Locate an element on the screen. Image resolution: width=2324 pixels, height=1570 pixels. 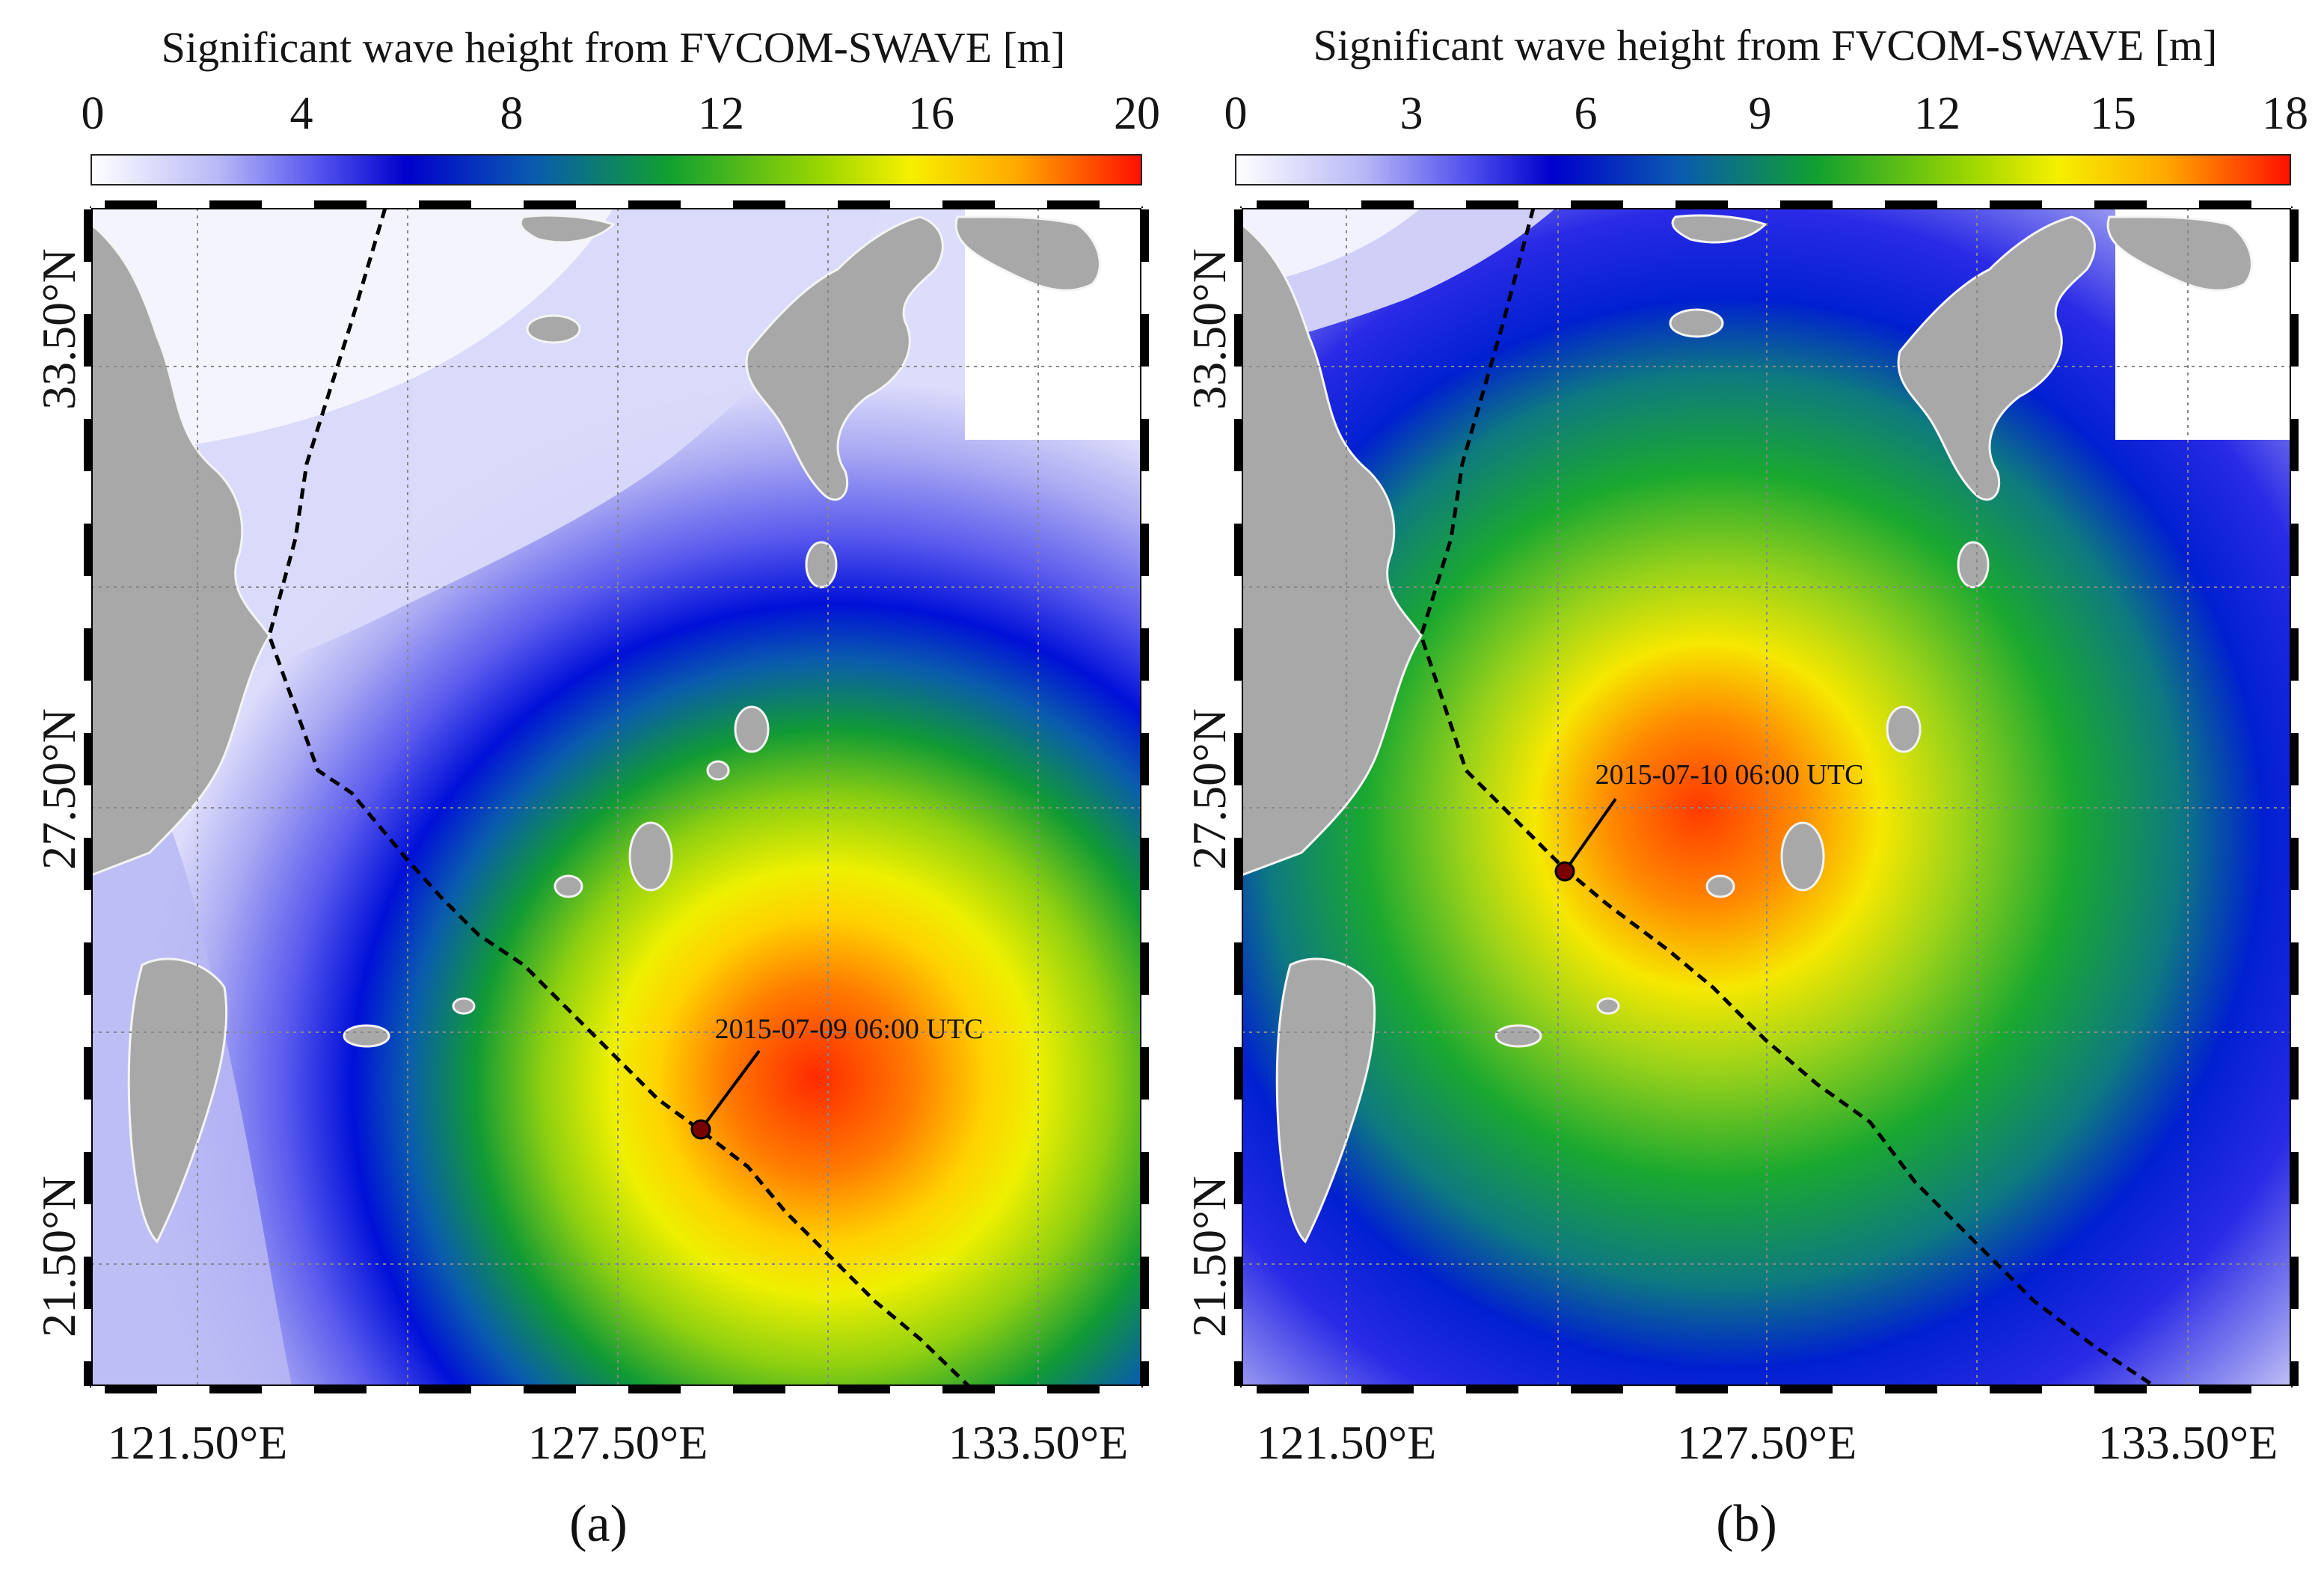
colorbar-tick: 3 is located at coordinates (1411, 113).